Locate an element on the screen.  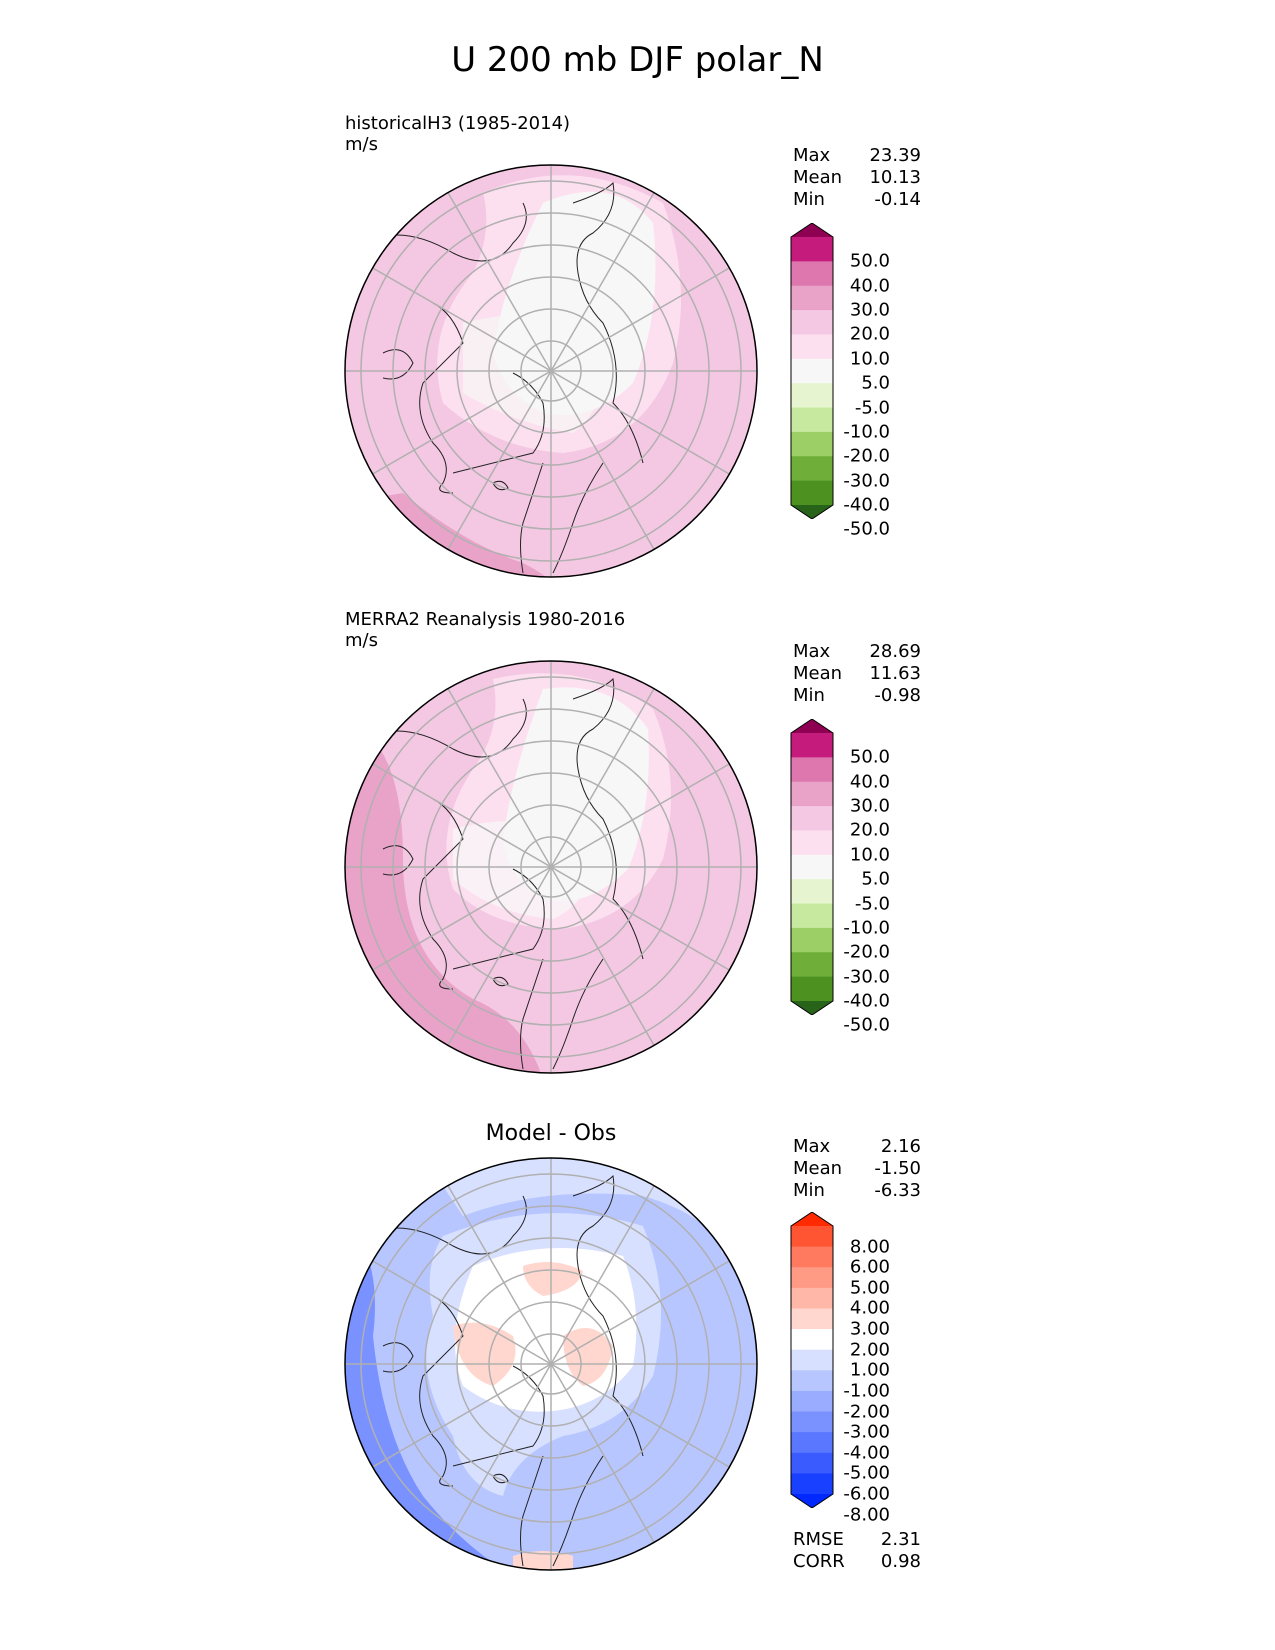
colorbar-tick-label: 1.00 is located at coordinates (869, 1370).